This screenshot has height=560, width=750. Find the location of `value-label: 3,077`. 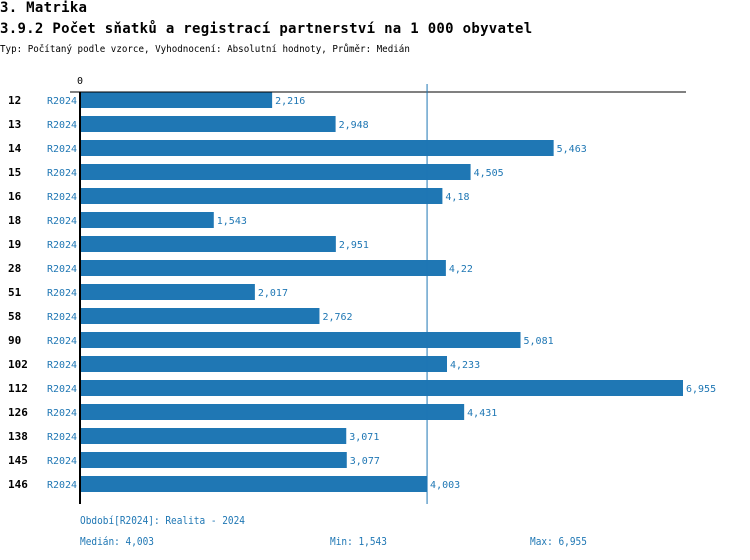

value-label: 3,077 is located at coordinates (365, 461).